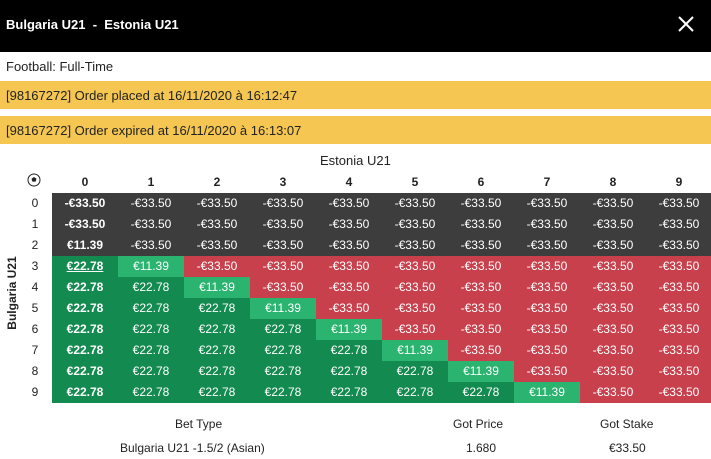 The image size is (711, 459). What do you see at coordinates (678, 245) in the screenshot?
I see `score-cell-2-9: -€33.50` at bounding box center [678, 245].